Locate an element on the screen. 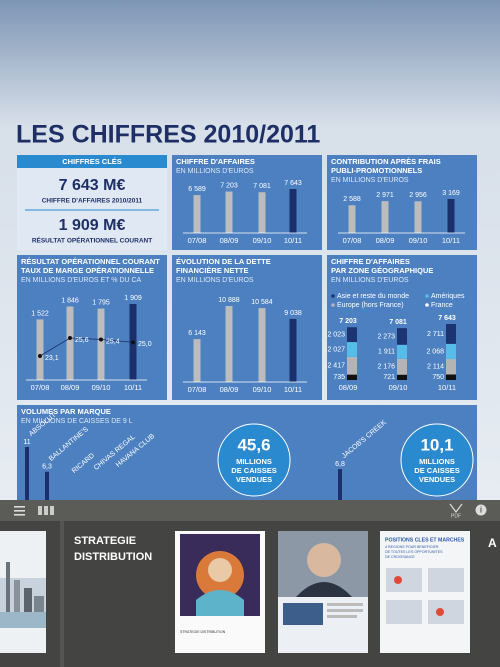  value-label: 7 081 is located at coordinates (262, 186).